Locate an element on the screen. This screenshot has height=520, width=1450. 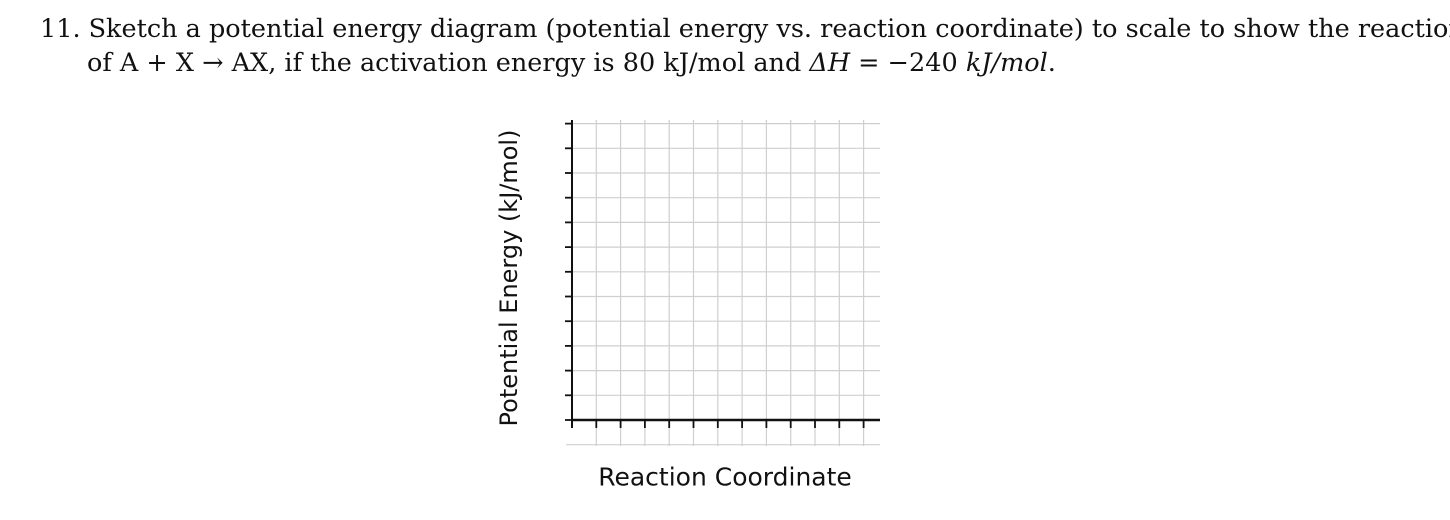
reaction-reactants: of A + X is located at coordinates (145, 63).